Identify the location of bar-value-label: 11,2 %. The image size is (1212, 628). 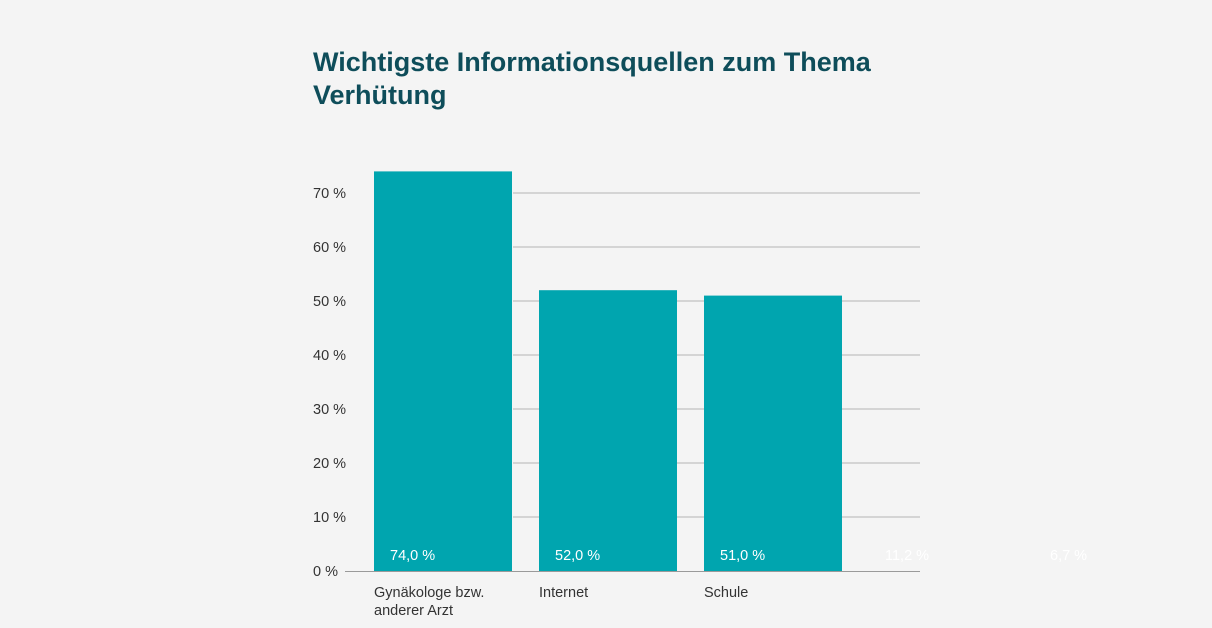
(907, 556).